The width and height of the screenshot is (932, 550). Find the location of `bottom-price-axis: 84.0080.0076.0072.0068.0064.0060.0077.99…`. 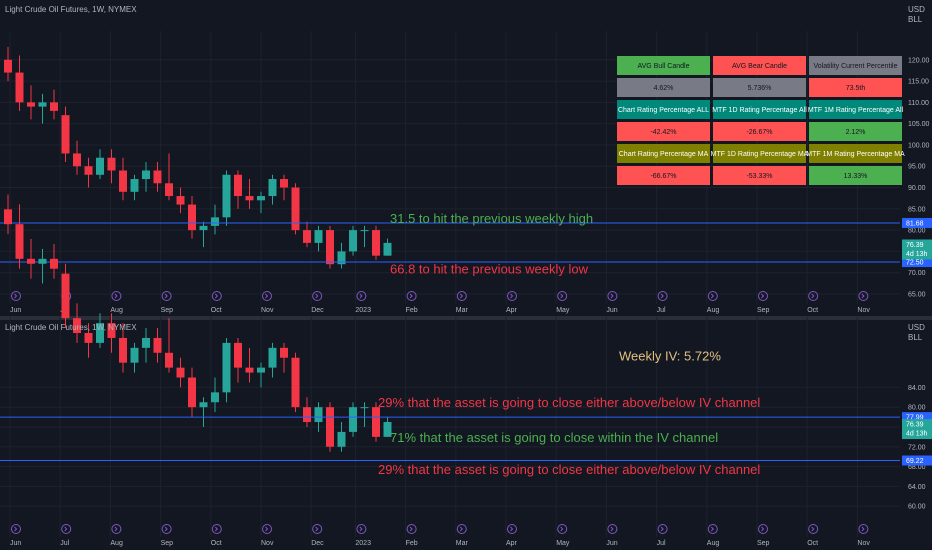

bottom-price-axis: 84.0080.0076.0072.0068.0064.0060.0077.99… is located at coordinates (917, 448).